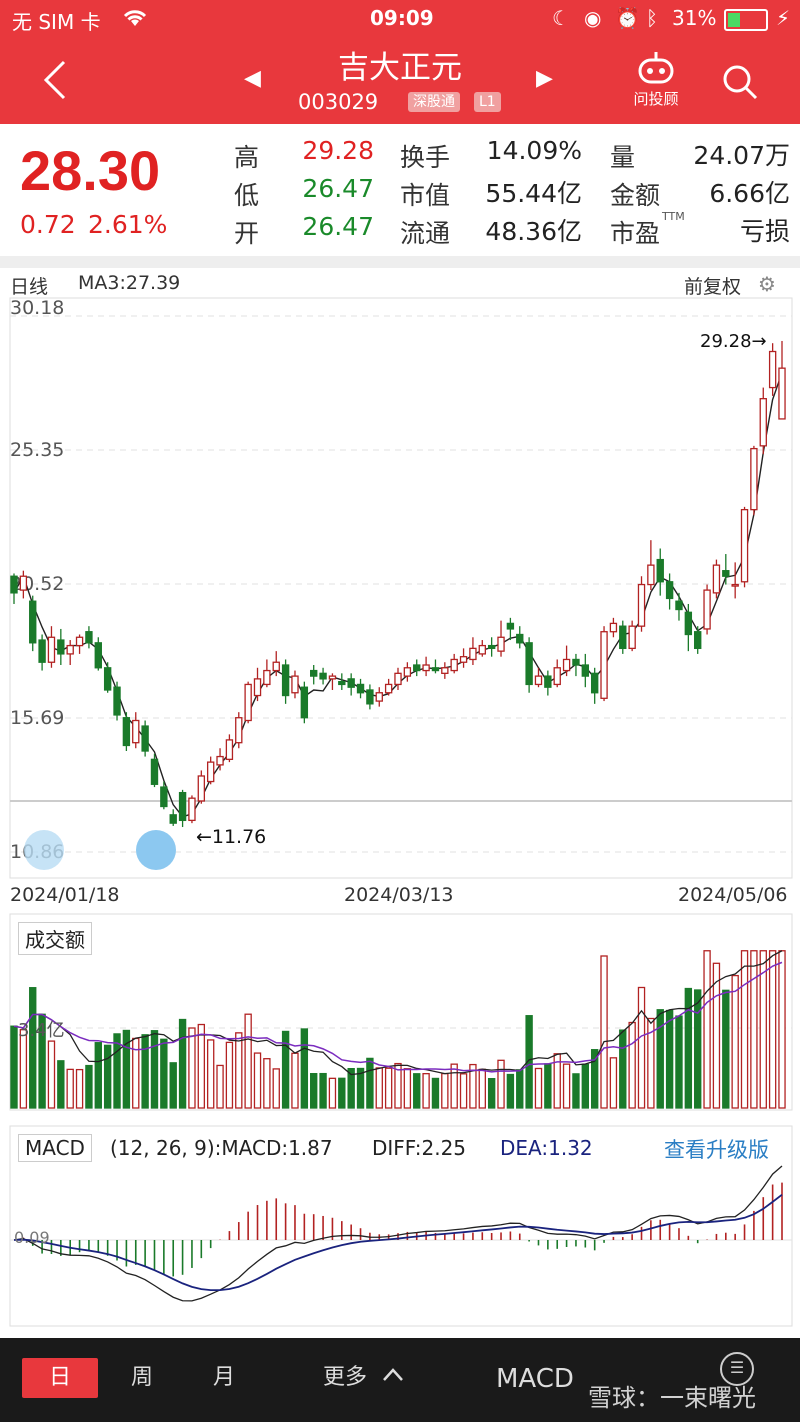 Image resolution: width=800 pixels, height=1422 pixels. I want to click on ask-advisor-button: 问投顾, so click(656, 79).